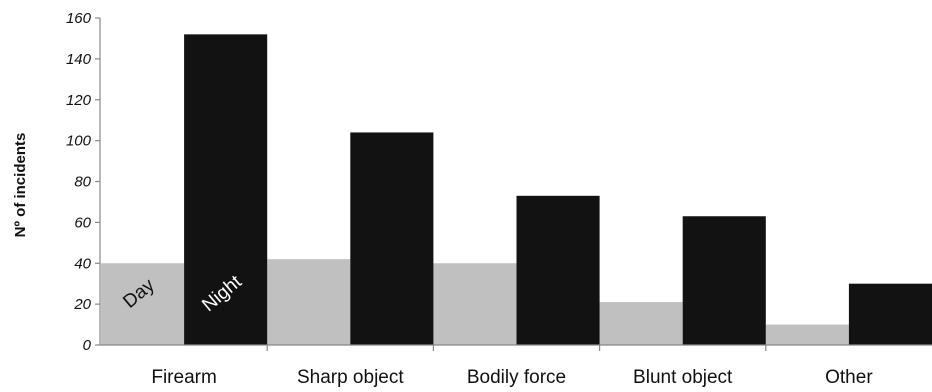 This screenshot has width=932, height=392. I want to click on y-tick-label: 120, so click(79, 100).